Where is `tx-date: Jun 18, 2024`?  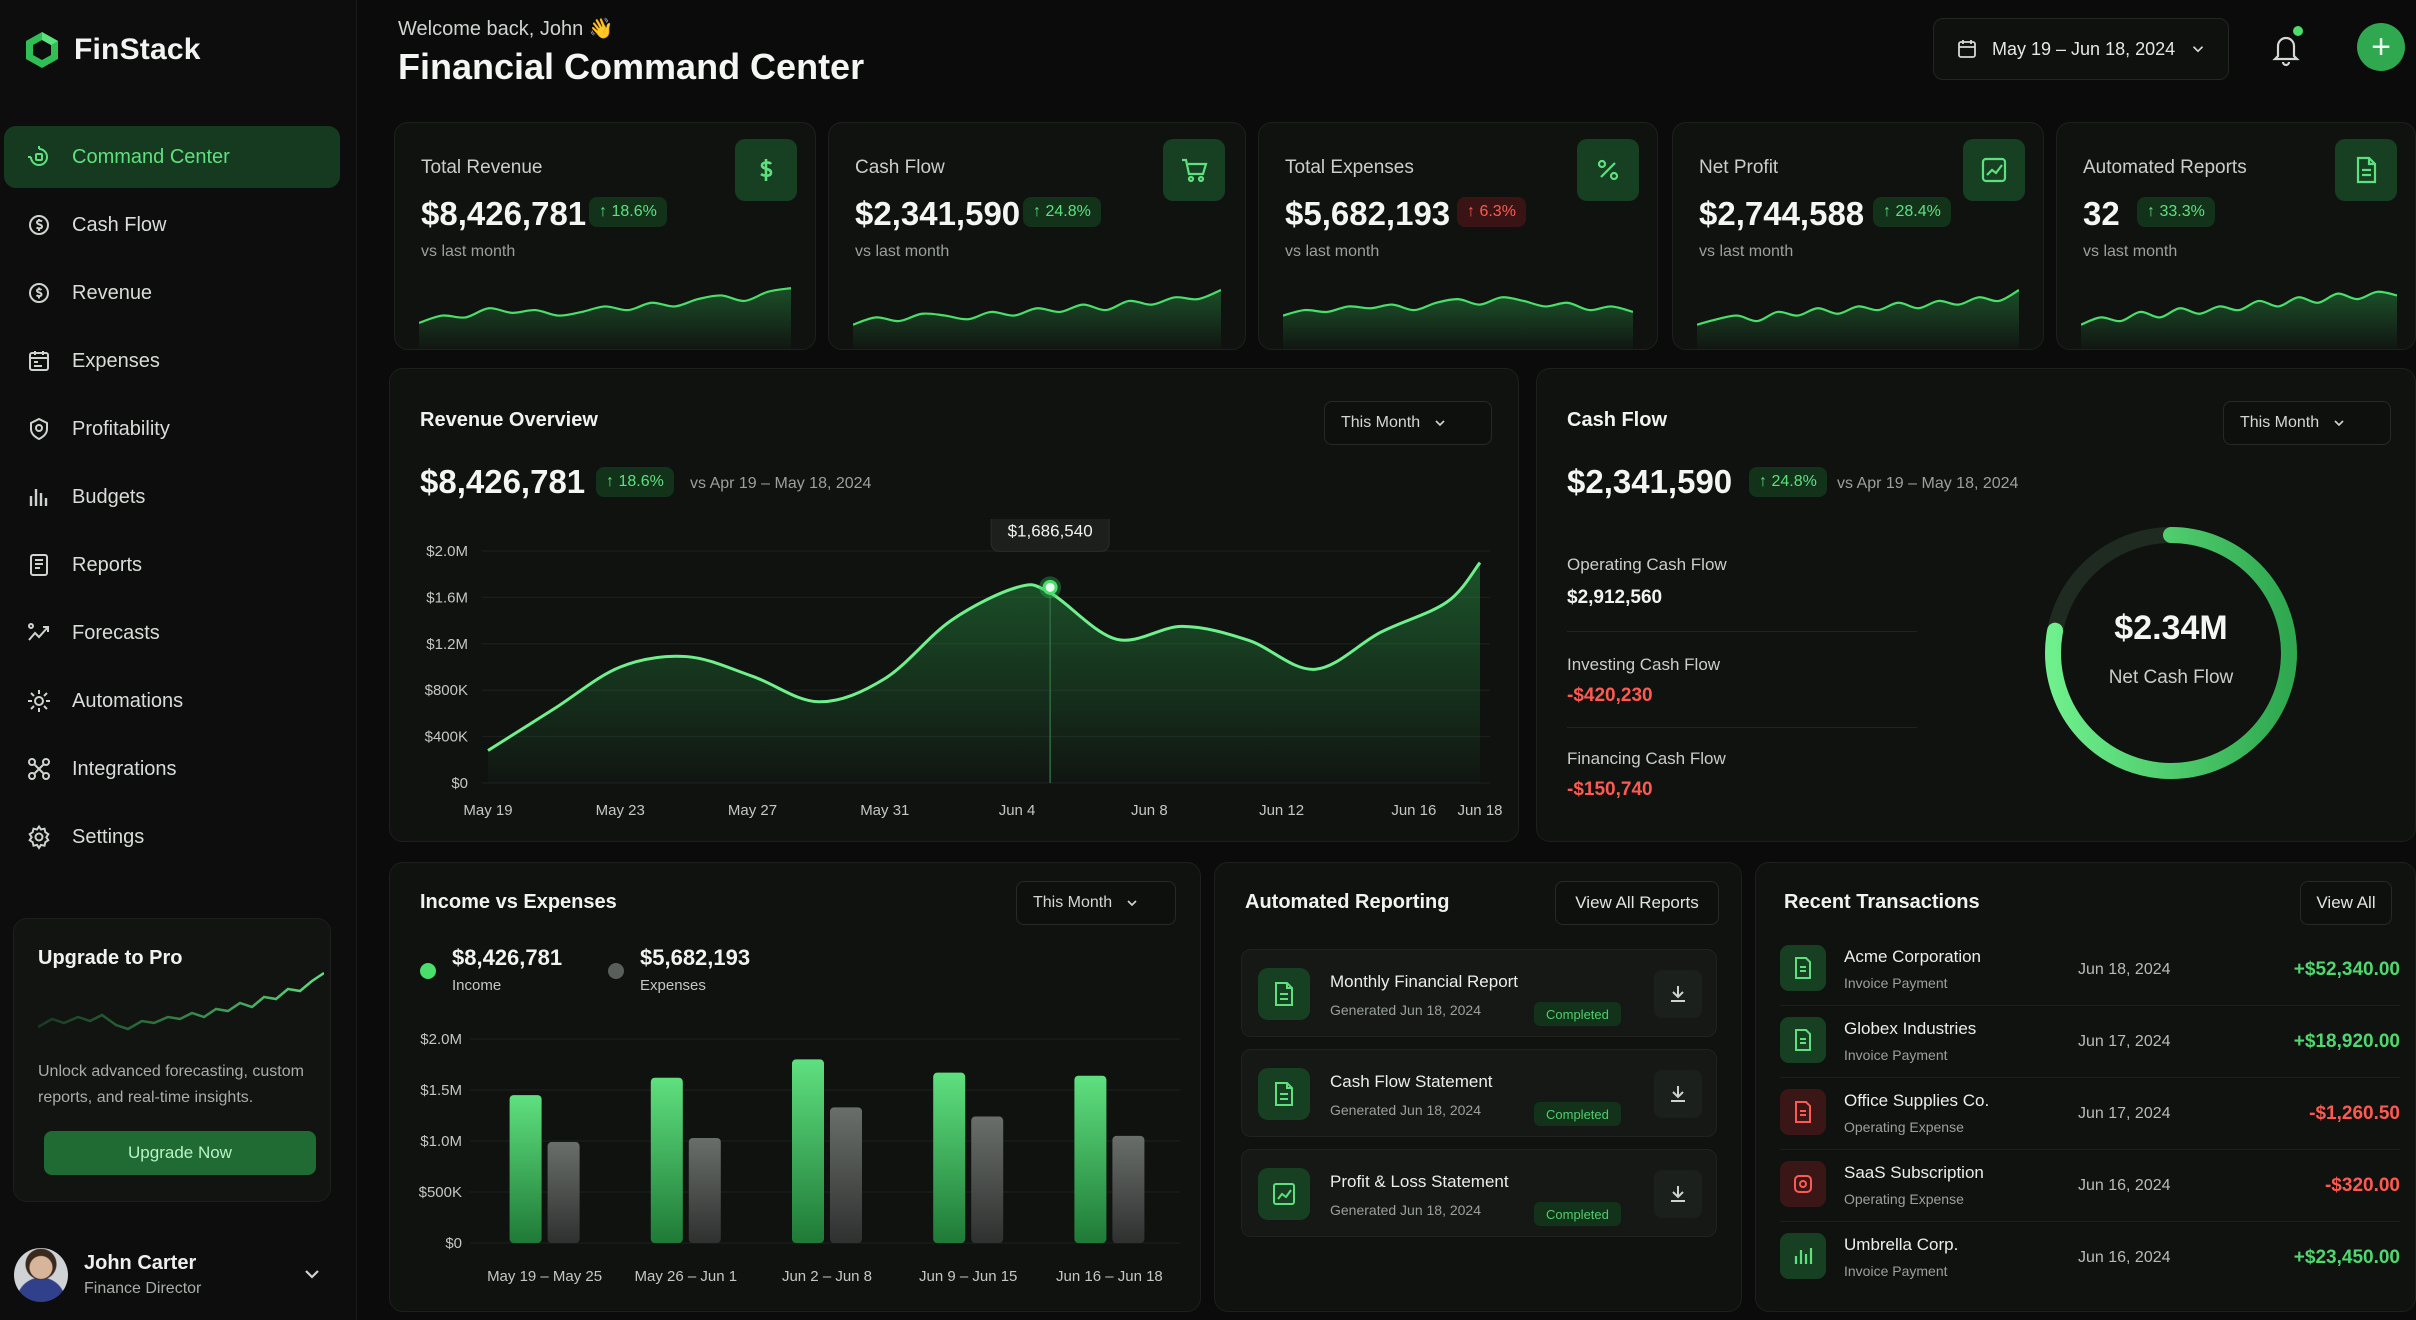 tx-date: Jun 18, 2024 is located at coordinates (2124, 969).